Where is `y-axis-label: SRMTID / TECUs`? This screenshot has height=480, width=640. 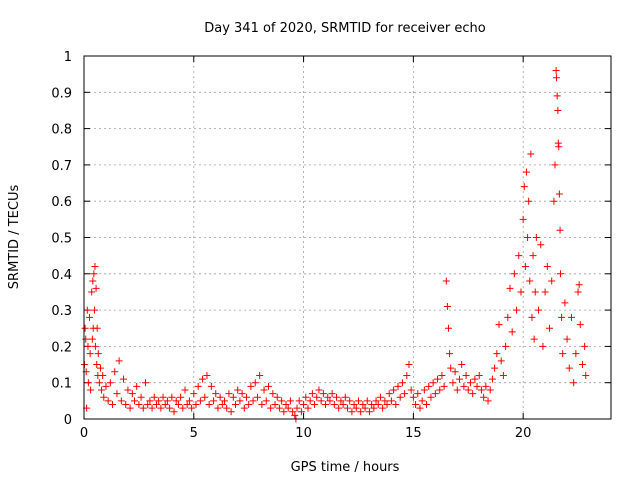 y-axis-label: SRMTID / TECUs is located at coordinates (14, 237).